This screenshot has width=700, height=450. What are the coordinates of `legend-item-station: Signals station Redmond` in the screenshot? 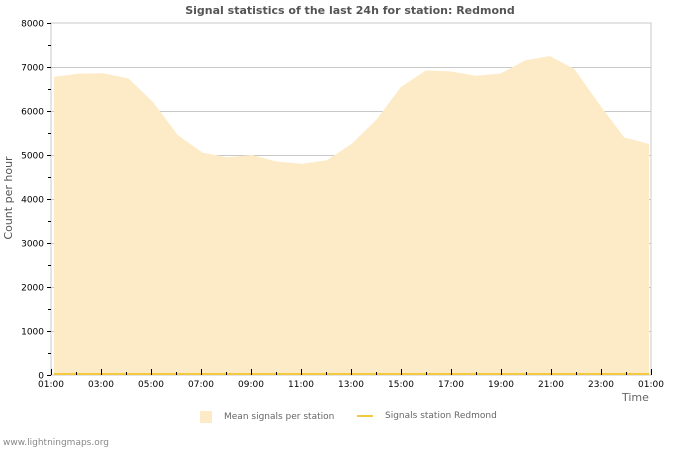 It's located at (427, 416).